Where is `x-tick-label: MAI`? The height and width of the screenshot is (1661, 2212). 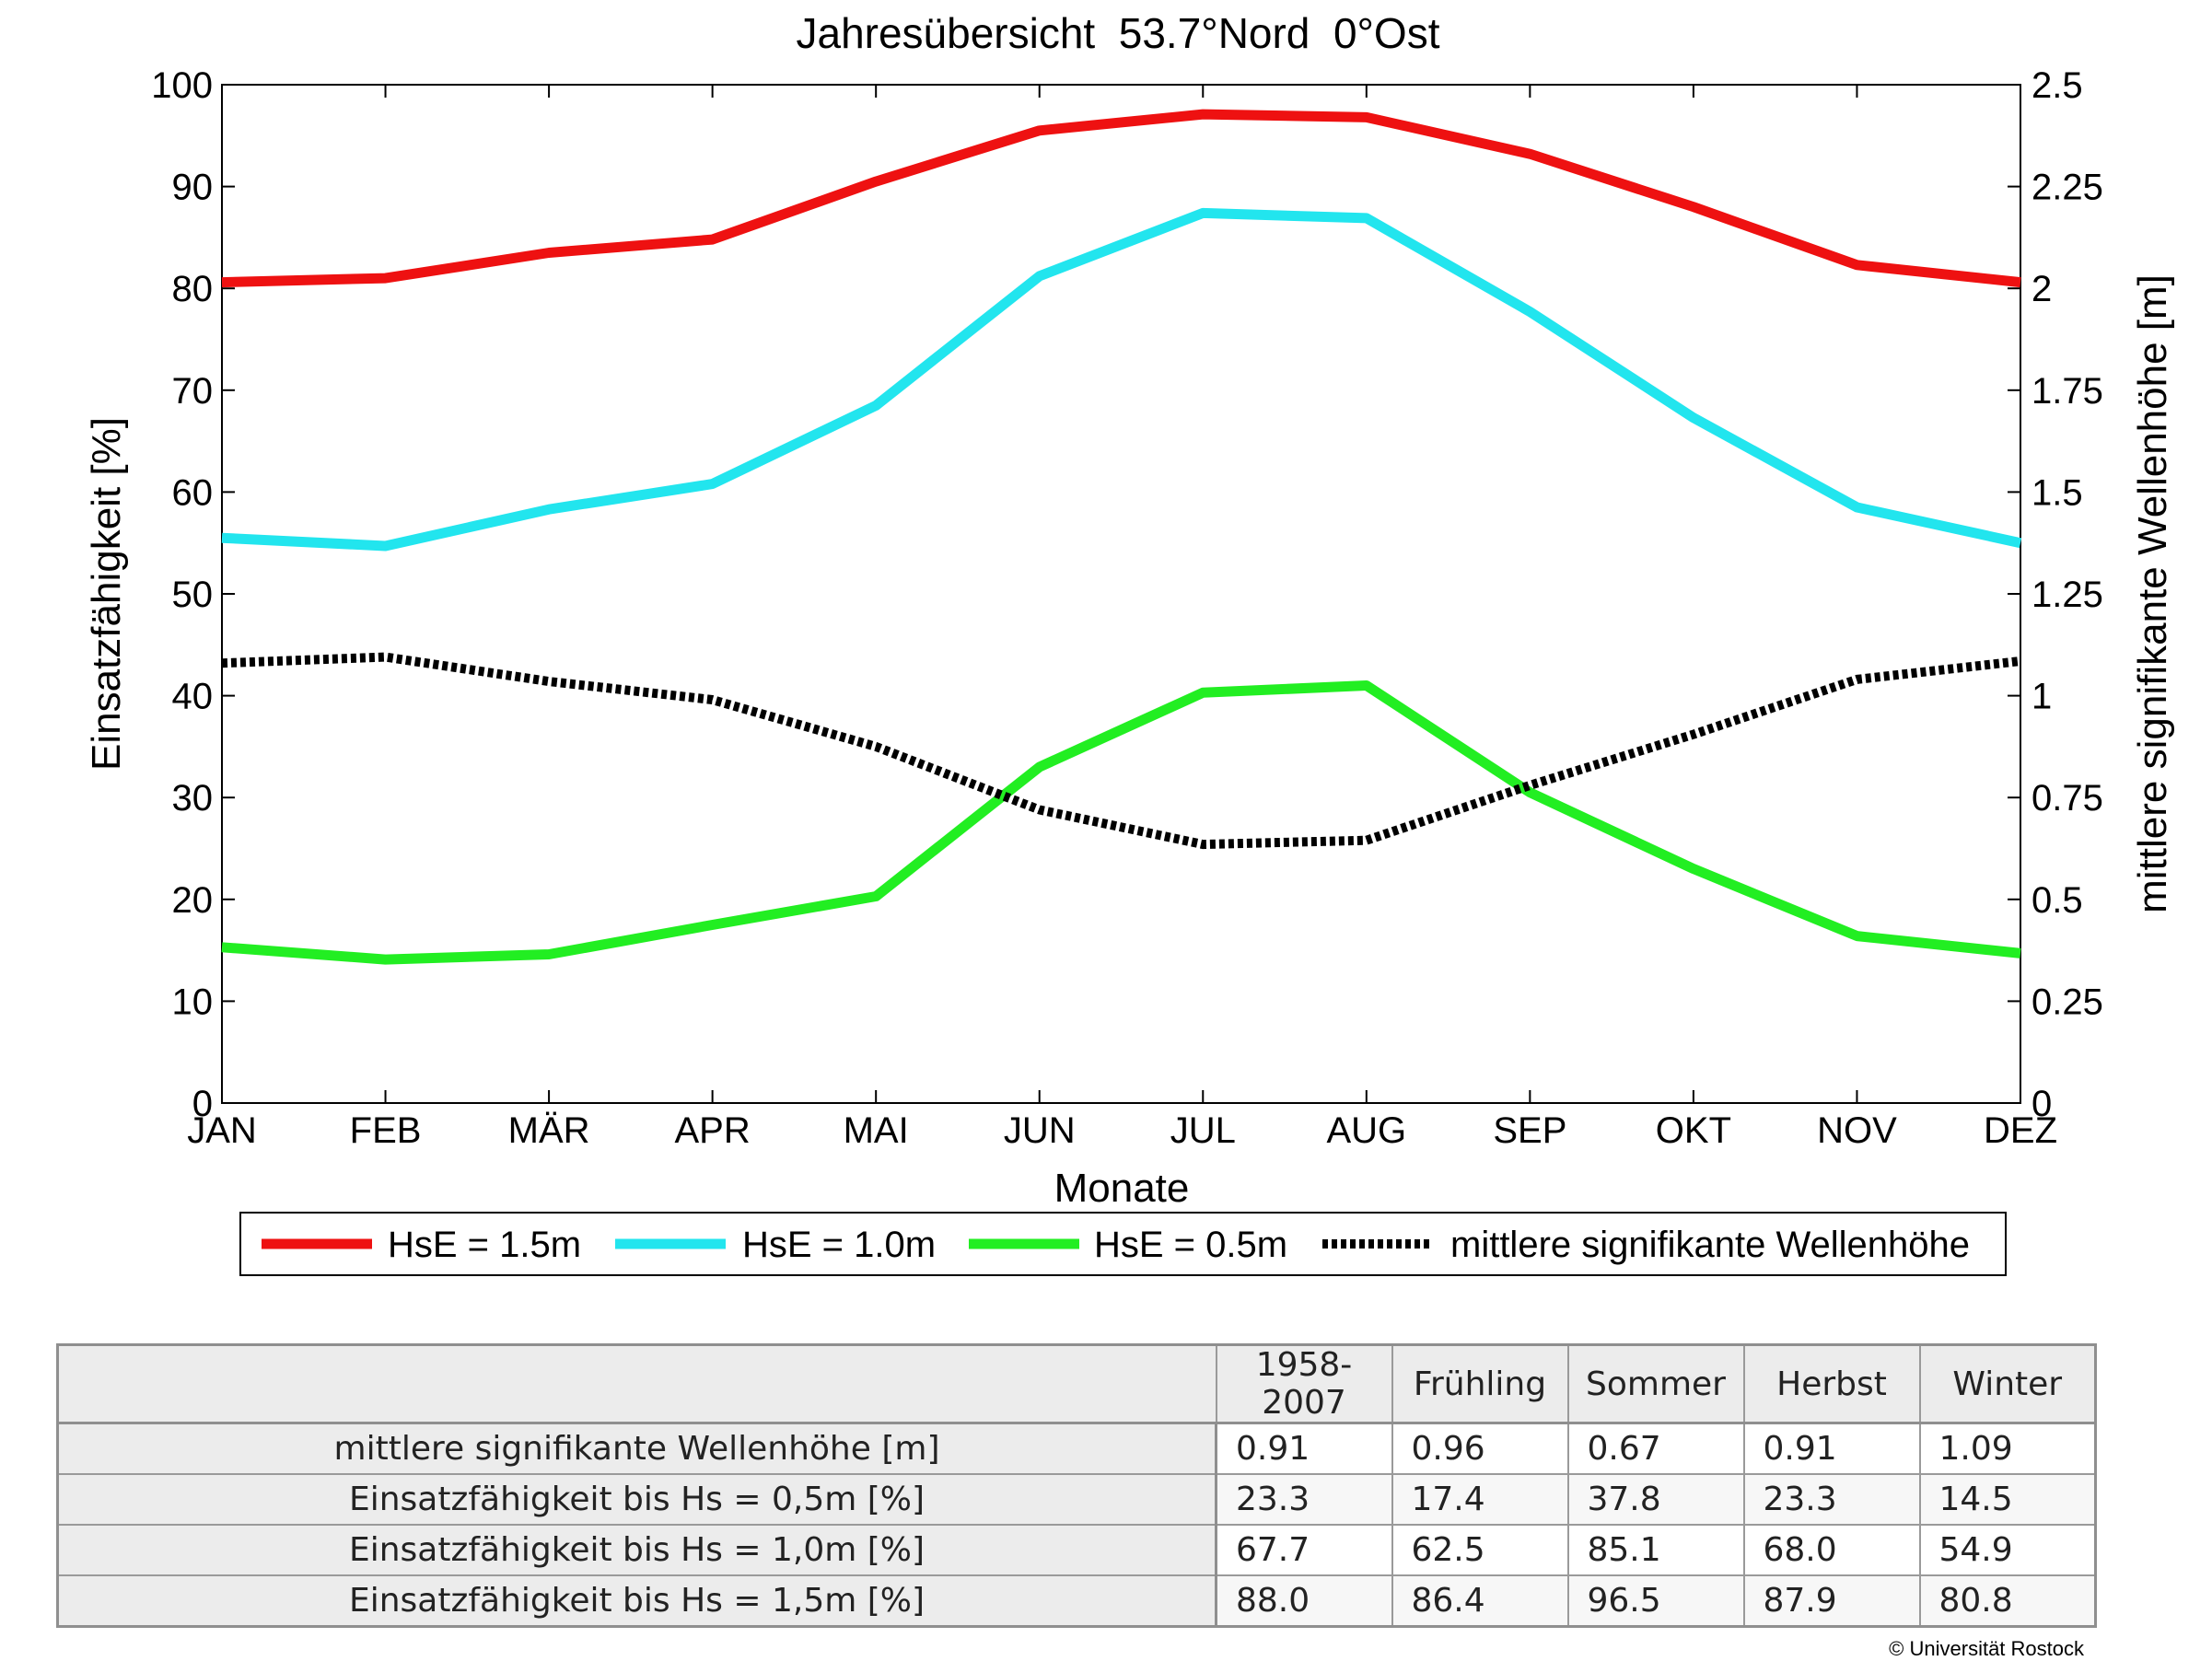 x-tick-label: MAI is located at coordinates (877, 1130).